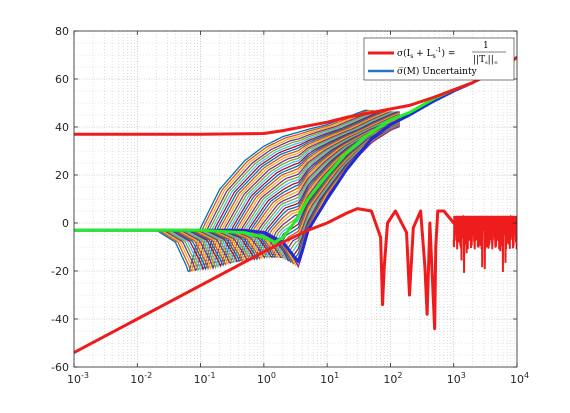 The width and height of the screenshot is (570, 413). What do you see at coordinates (62, 175) in the screenshot?
I see `y-tick-label: 20` at bounding box center [62, 175].